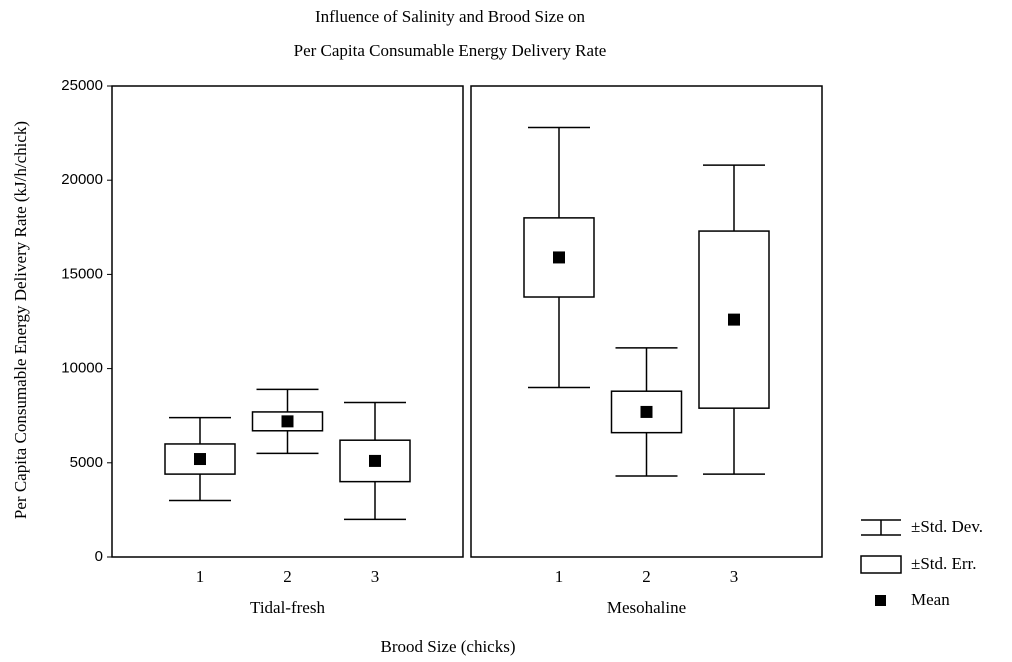 The height and width of the screenshot is (662, 1012). I want to click on se-box, so click(200, 459).